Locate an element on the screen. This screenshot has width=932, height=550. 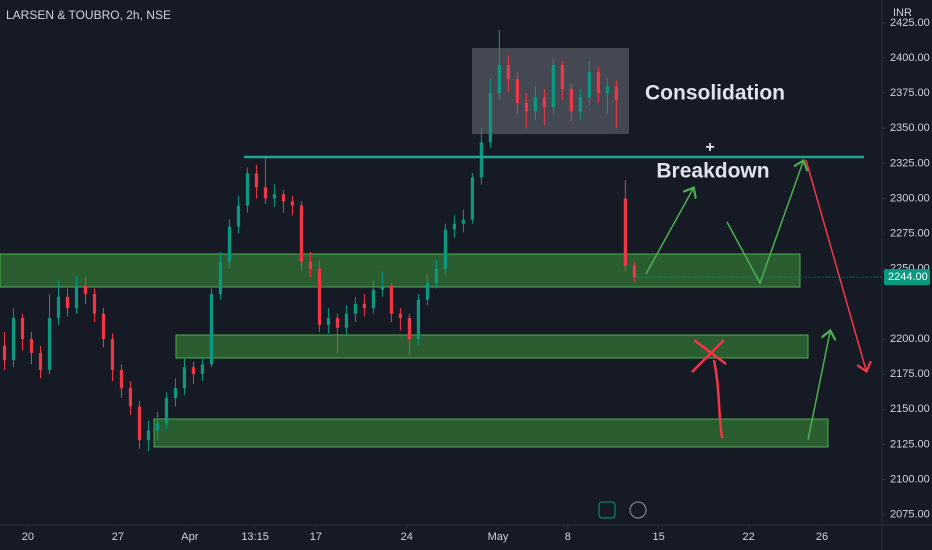
x-tick-label: 15 is located at coordinates (659, 537).